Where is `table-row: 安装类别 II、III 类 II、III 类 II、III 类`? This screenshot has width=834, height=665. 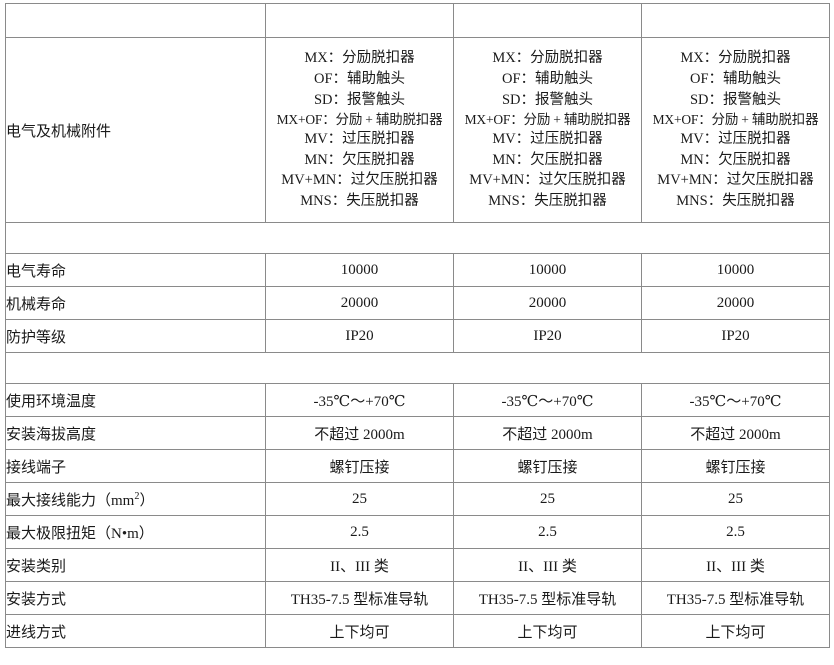 table-row: 安装类别 II、III 类 II、III 类 II、III 类 is located at coordinates (417, 565).